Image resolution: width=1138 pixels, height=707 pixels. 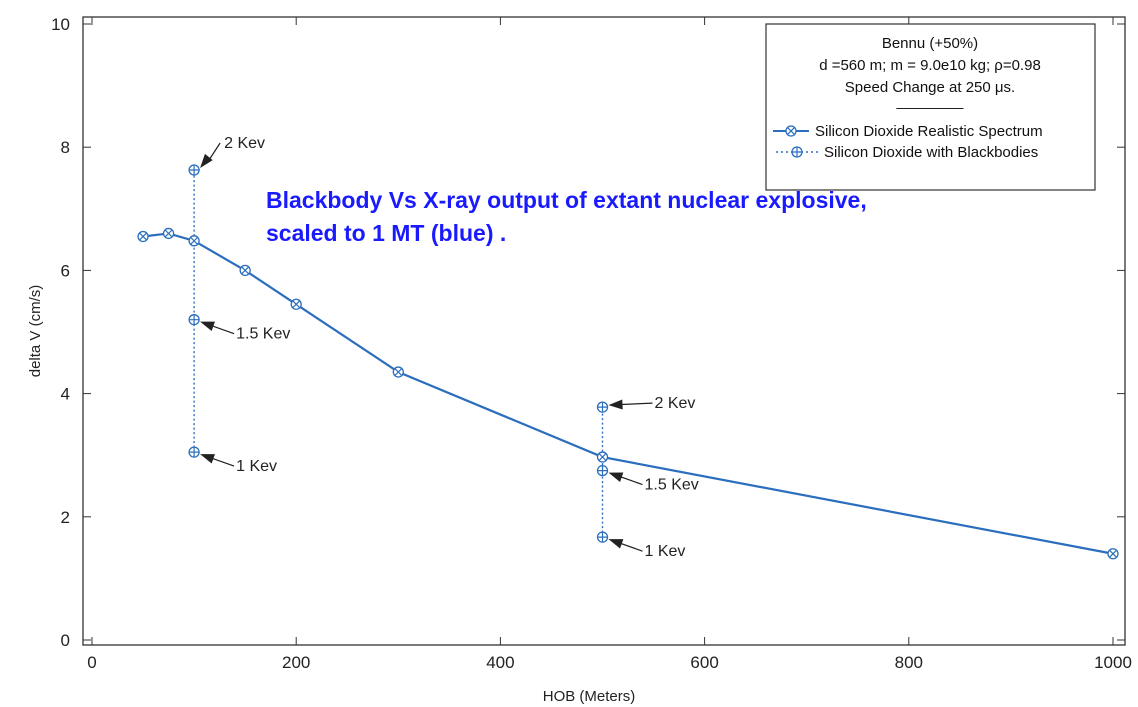 What do you see at coordinates (609, 662) in the screenshot?
I see `x-tick-labels: 0 200 400 600 800 1000` at bounding box center [609, 662].